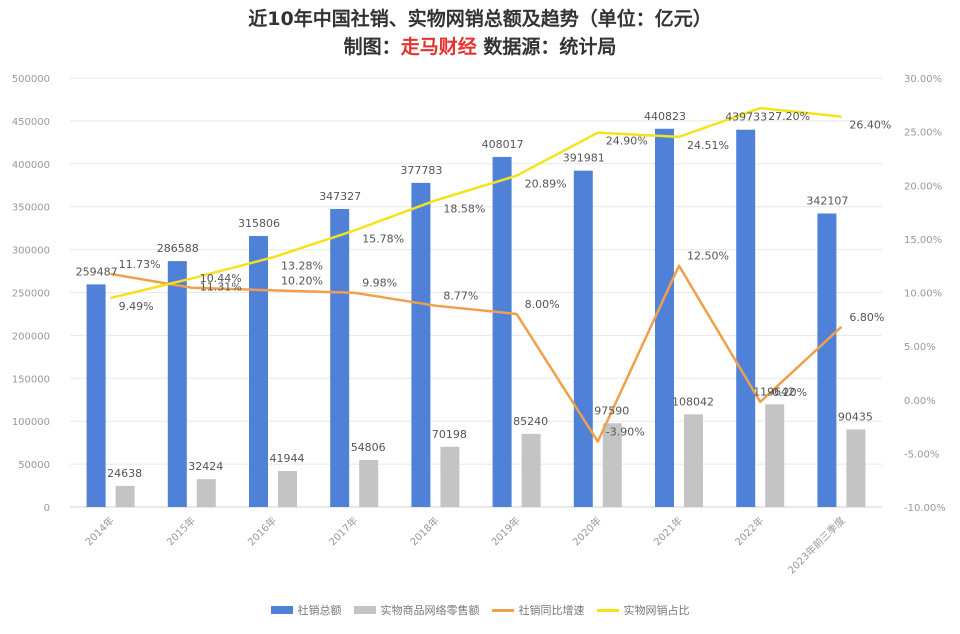 Image resolution: width=960 pixels, height=634 pixels. I want to click on data-label-total-retail: 377783, so click(421, 170).